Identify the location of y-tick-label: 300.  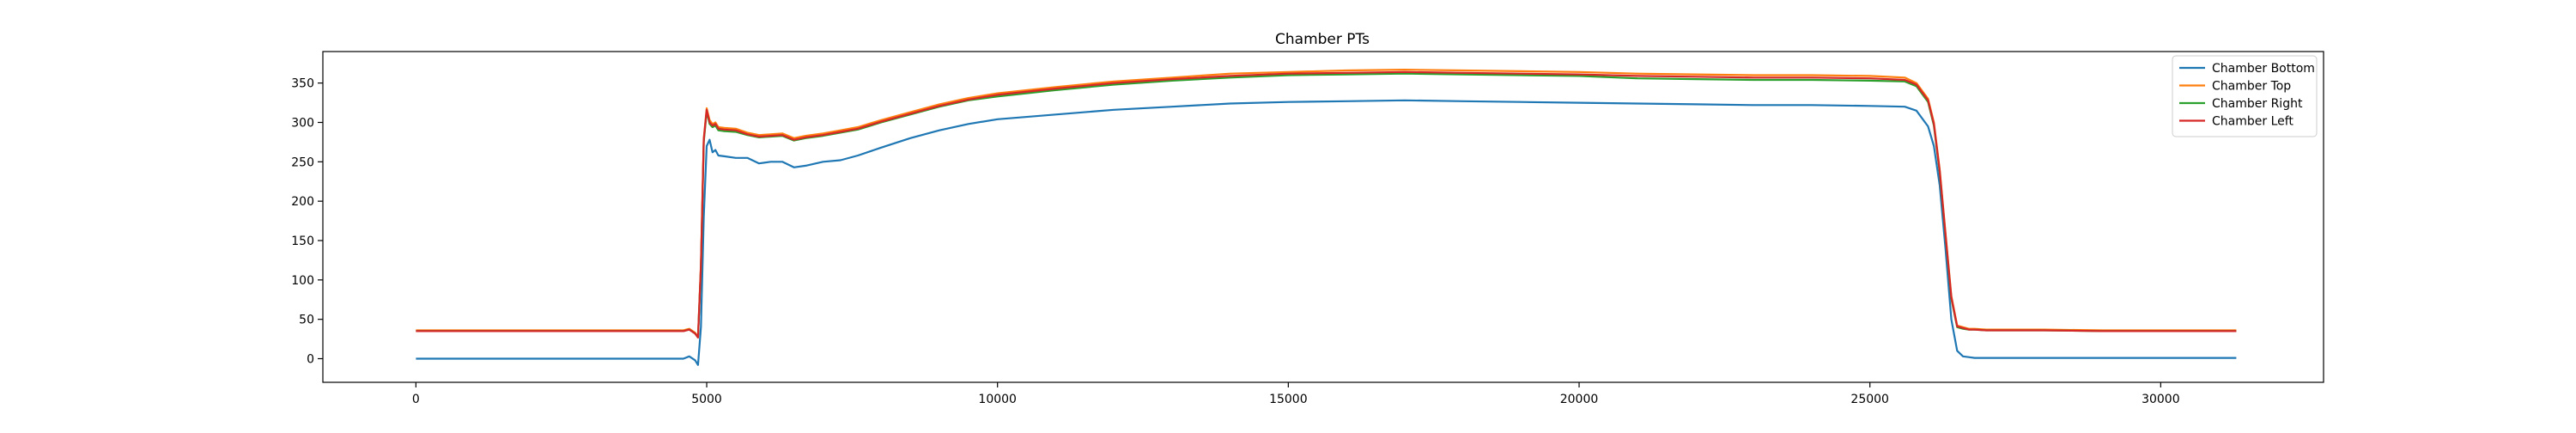
(302, 124).